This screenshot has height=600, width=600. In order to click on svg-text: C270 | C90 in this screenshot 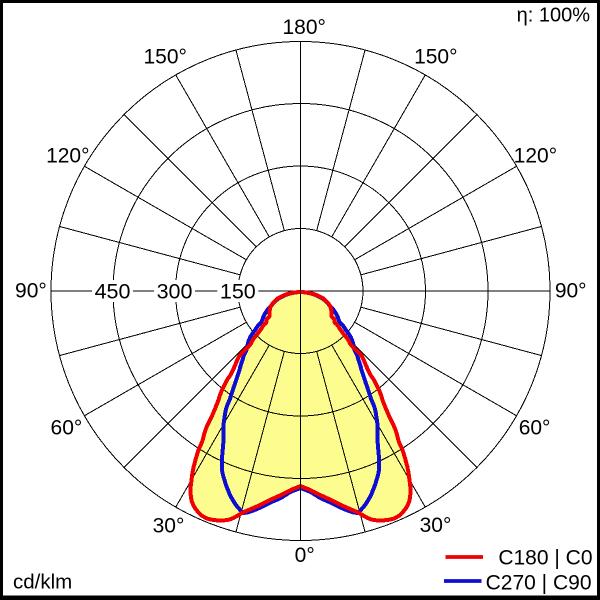, I will do `click(539, 582)`.